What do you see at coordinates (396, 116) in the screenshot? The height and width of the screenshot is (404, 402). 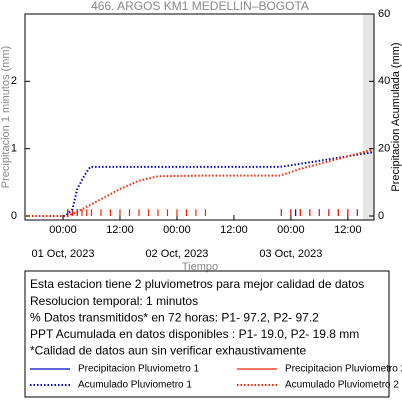 I see `y2-axis-label: Precipitacion Acumulada (mm)` at bounding box center [396, 116].